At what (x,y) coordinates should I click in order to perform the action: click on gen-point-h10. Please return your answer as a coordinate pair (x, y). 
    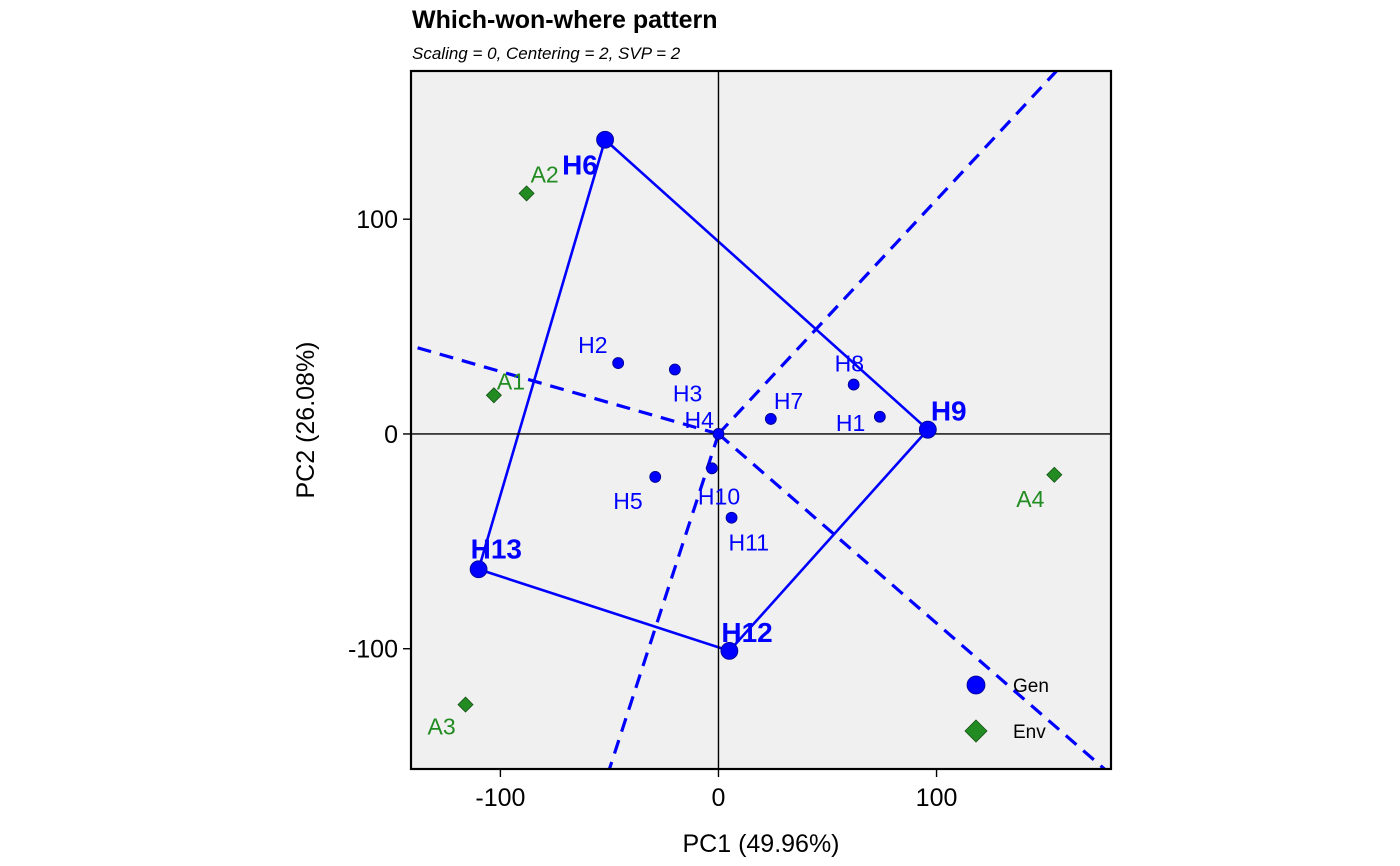
    Looking at the image, I should click on (712, 468).